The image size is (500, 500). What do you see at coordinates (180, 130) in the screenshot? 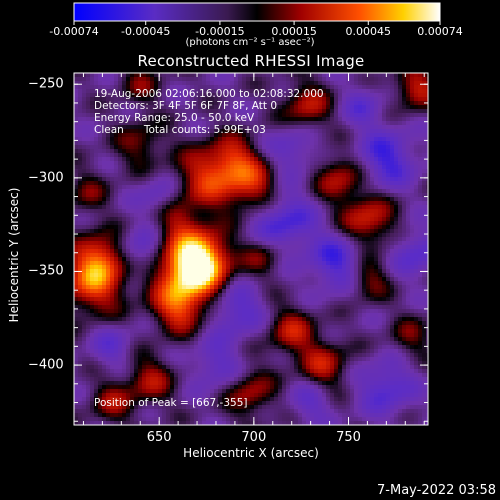
I see `info-line: Clean Total counts: 5.99E+03` at bounding box center [180, 130].